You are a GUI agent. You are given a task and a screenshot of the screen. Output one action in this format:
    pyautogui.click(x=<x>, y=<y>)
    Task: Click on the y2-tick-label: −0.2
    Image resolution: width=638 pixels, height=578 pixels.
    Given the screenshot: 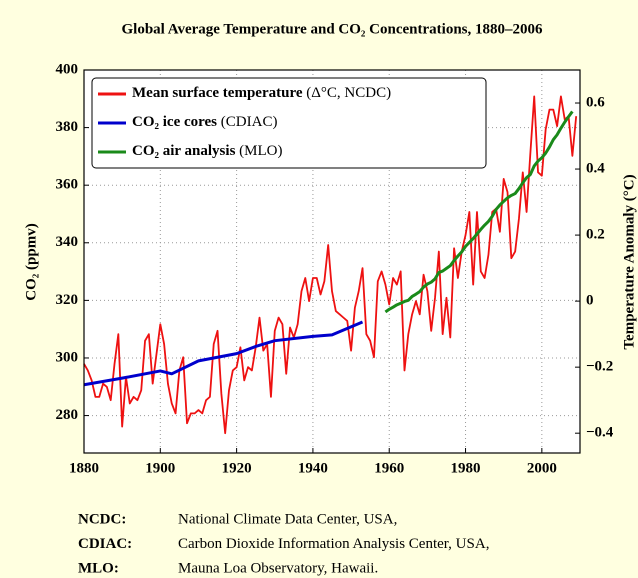 What is the action you would take?
    pyautogui.click(x=599, y=367)
    